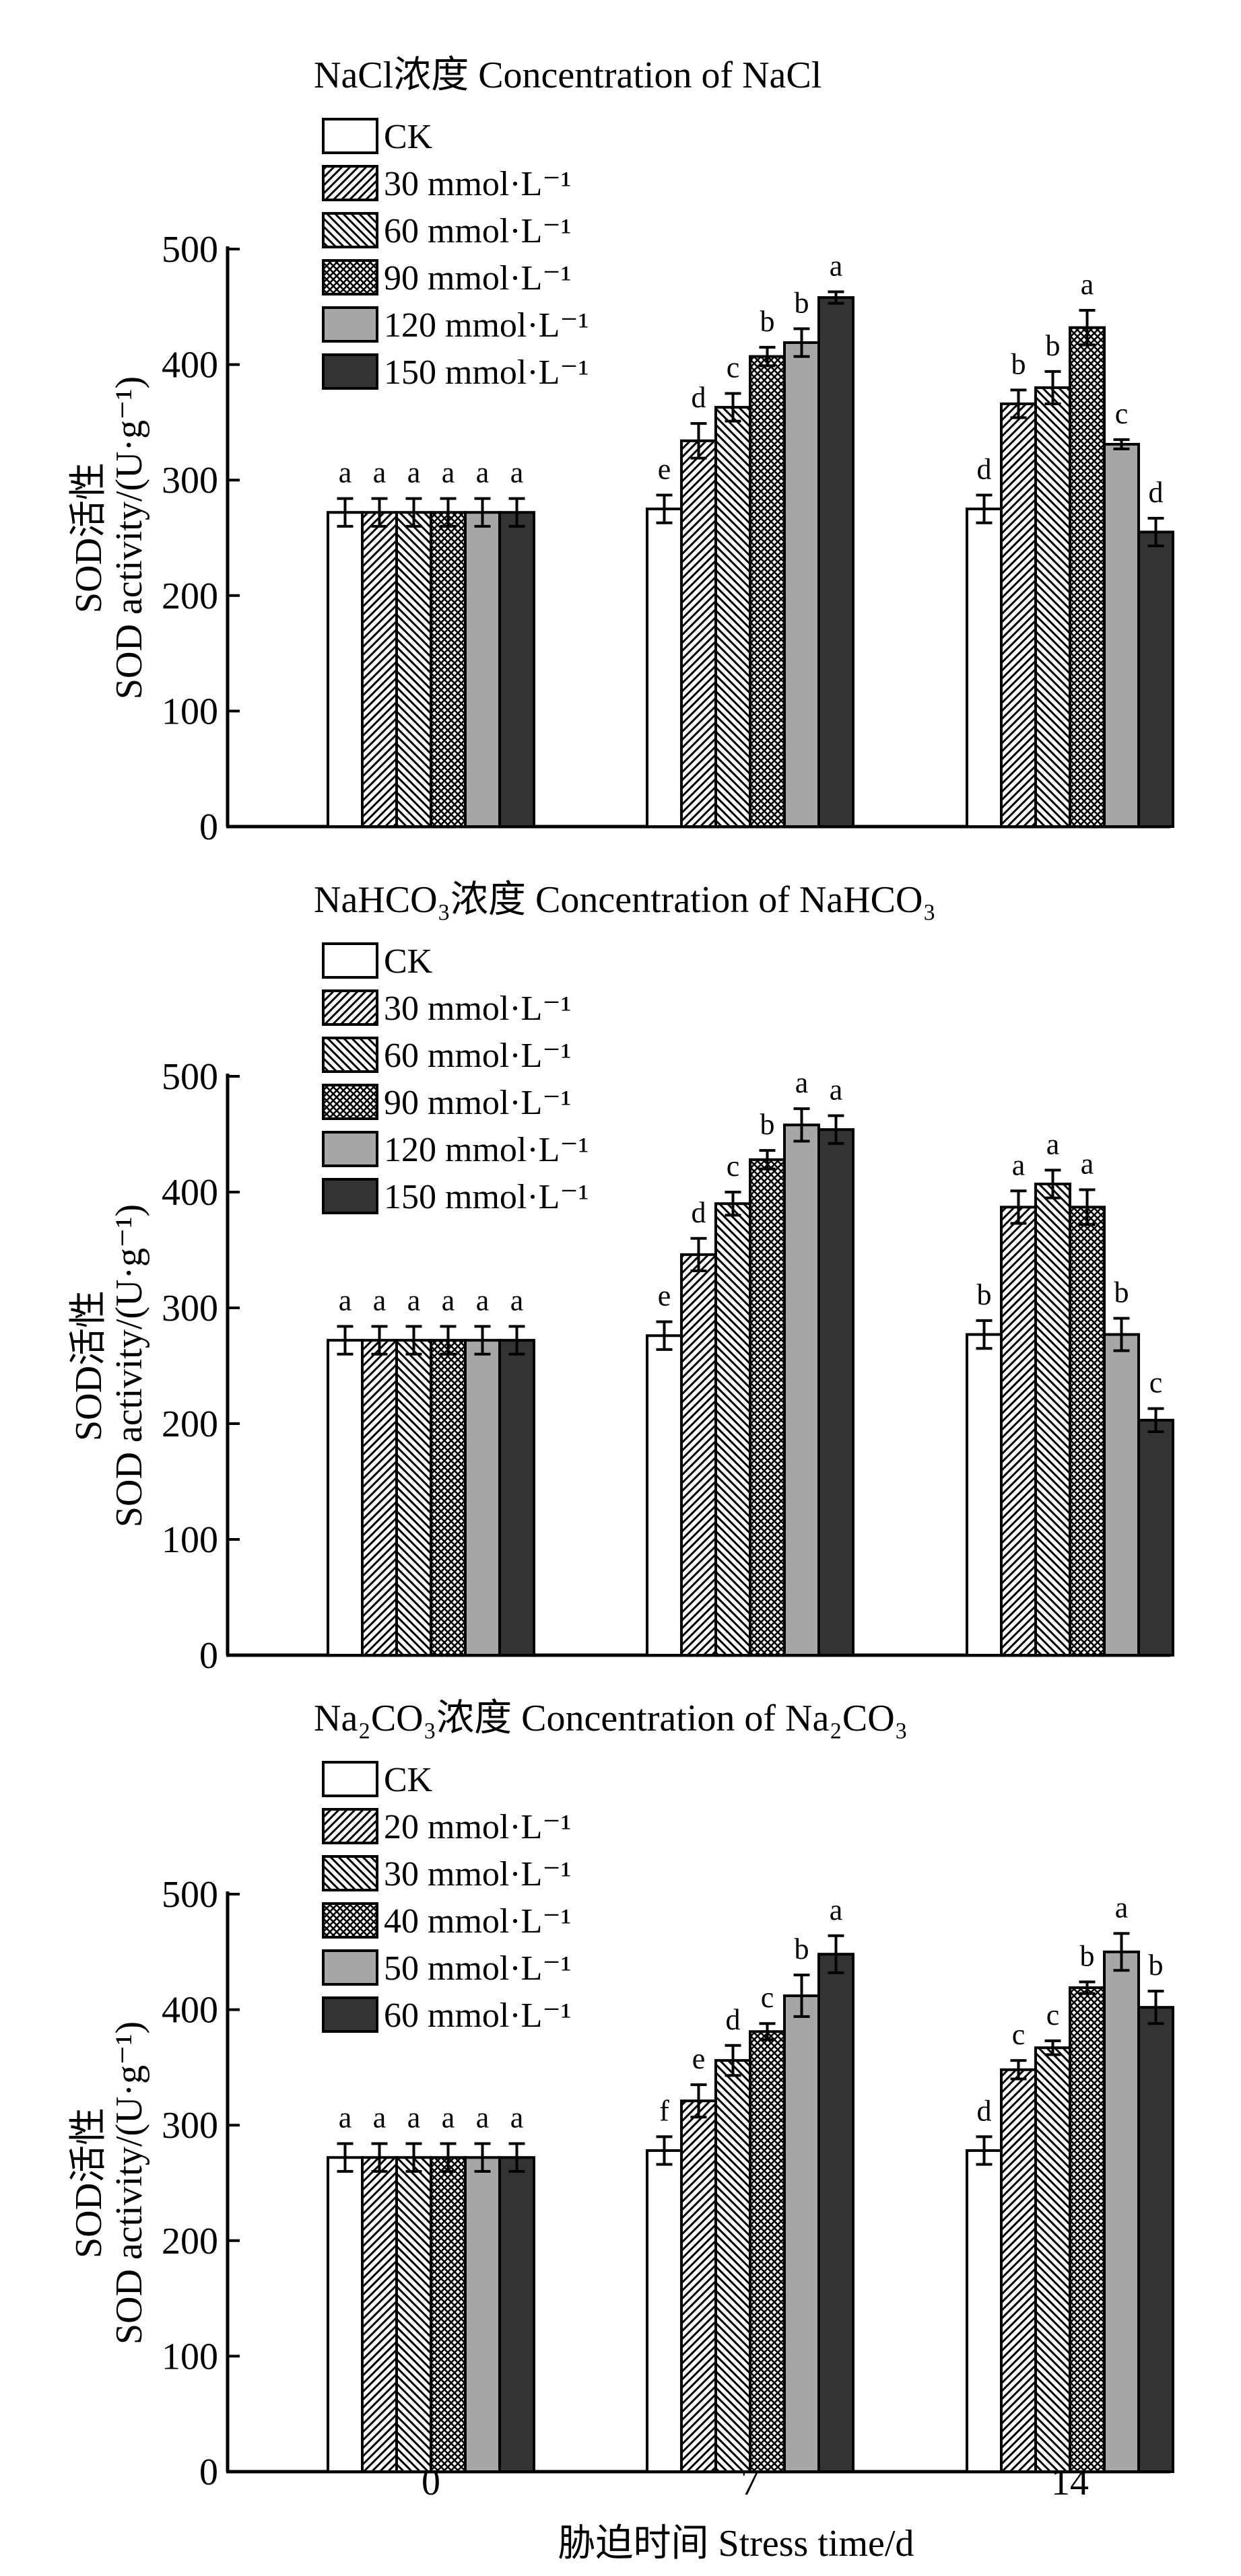 The height and width of the screenshot is (2576, 1241). What do you see at coordinates (664, 2110) in the screenshot?
I see `significance-letter: f` at bounding box center [664, 2110].